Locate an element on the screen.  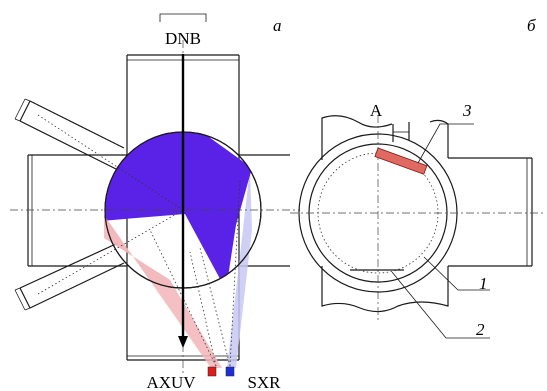
dnb-label: DNB is located at coordinates (183, 38).